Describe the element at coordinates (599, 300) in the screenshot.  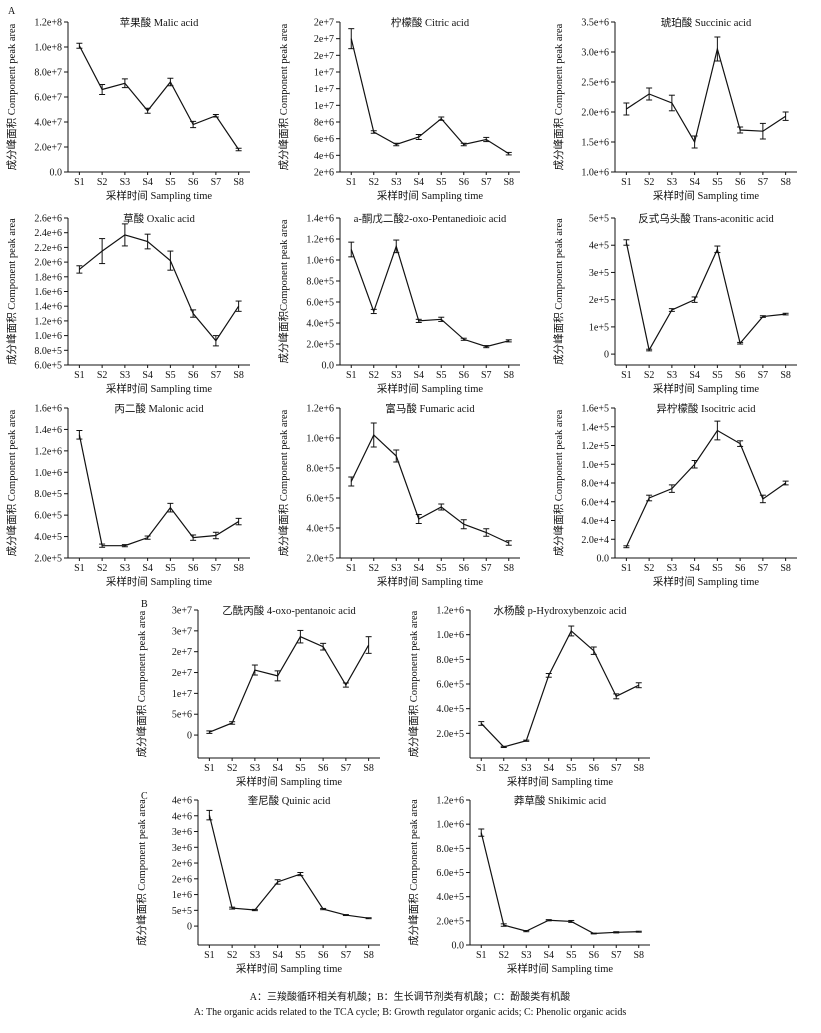
I see `y-tick-label: 2e+5` at that location.